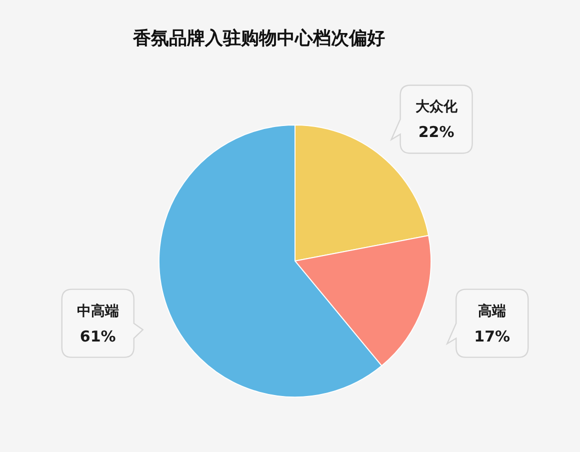 The height and width of the screenshot is (452, 580). Describe the element at coordinates (492, 336) in the screenshot. I see `data-label: 17%` at that location.